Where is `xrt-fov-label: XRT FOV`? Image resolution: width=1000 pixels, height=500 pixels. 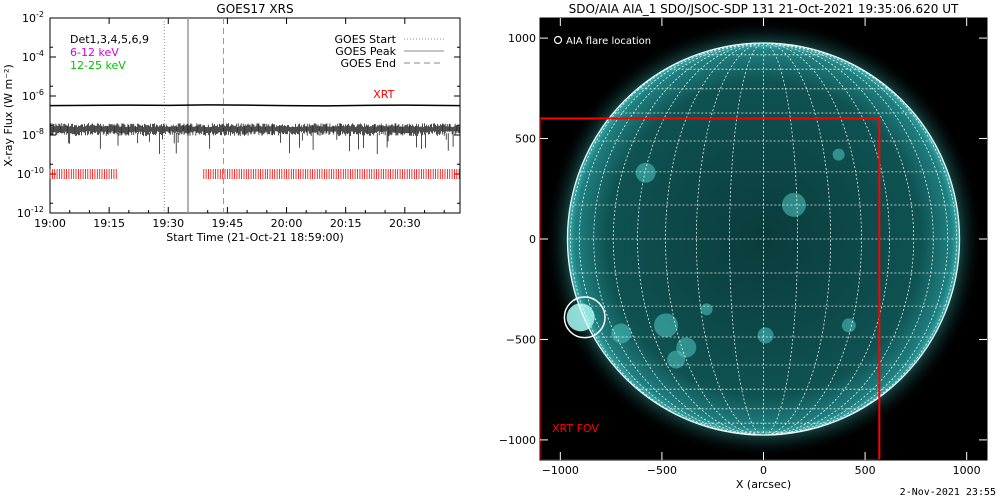
xrt-fov-label: XRT FOV is located at coordinates (575, 428).